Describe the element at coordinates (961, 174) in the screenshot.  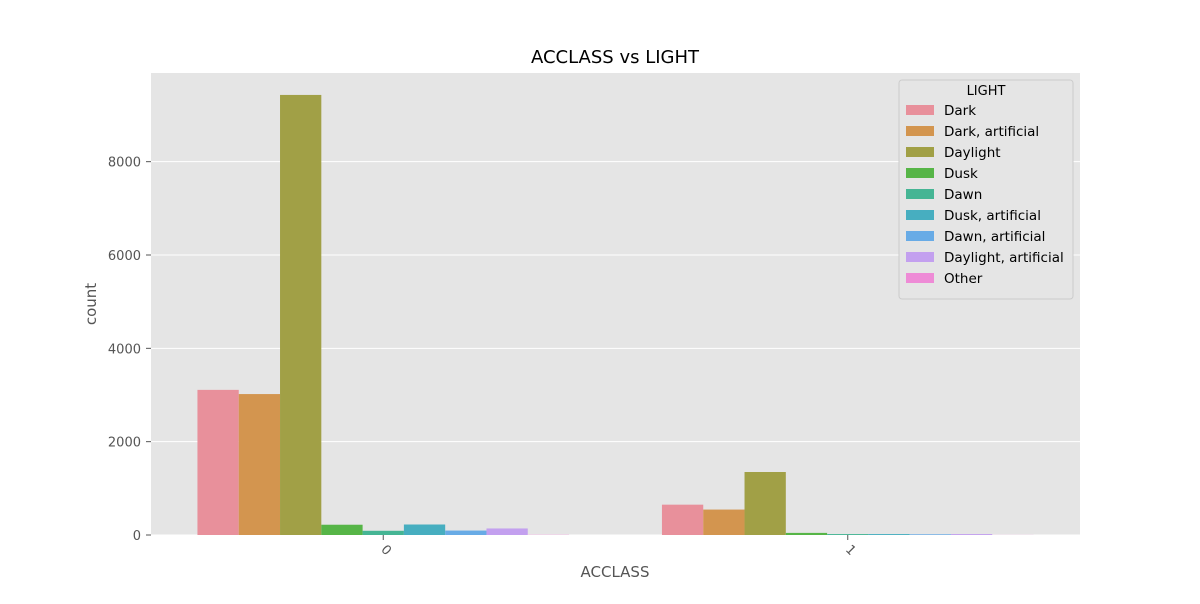
I see `legend-label: Dusk` at that location.